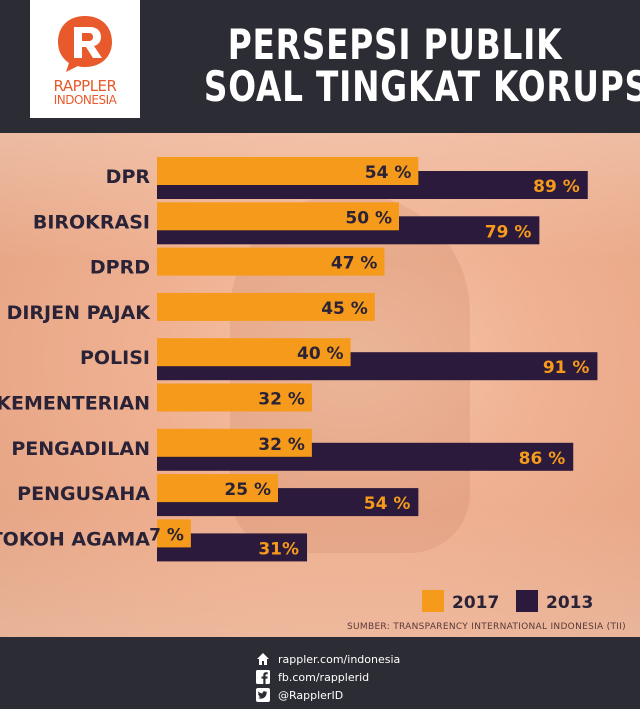 This screenshot has height=709, width=640. What do you see at coordinates (388, 173) in the screenshot?
I see `data-label-2017: 54 %` at bounding box center [388, 173].